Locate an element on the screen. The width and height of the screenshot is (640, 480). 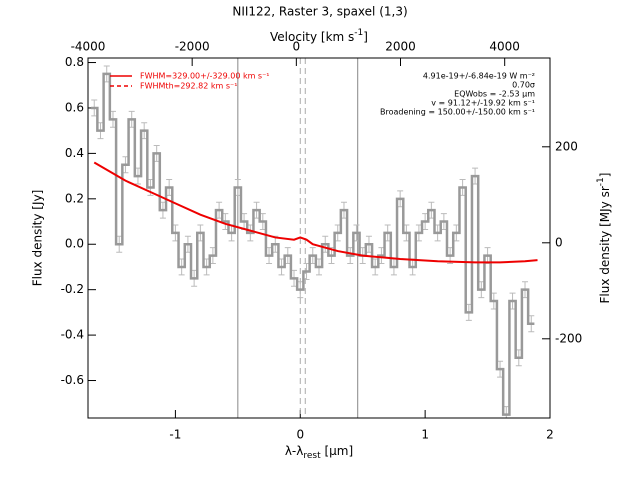
chart-title: NII122, Raster 3, spaxel (1,3) is located at coordinates (319, 12).